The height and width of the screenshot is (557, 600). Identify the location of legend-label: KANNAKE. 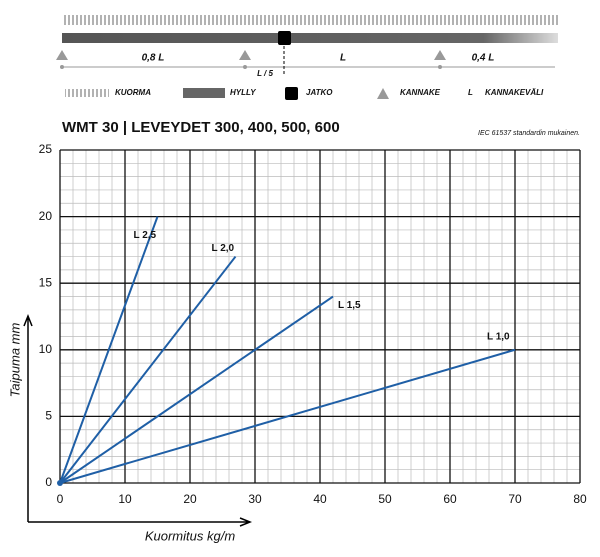
(420, 92).